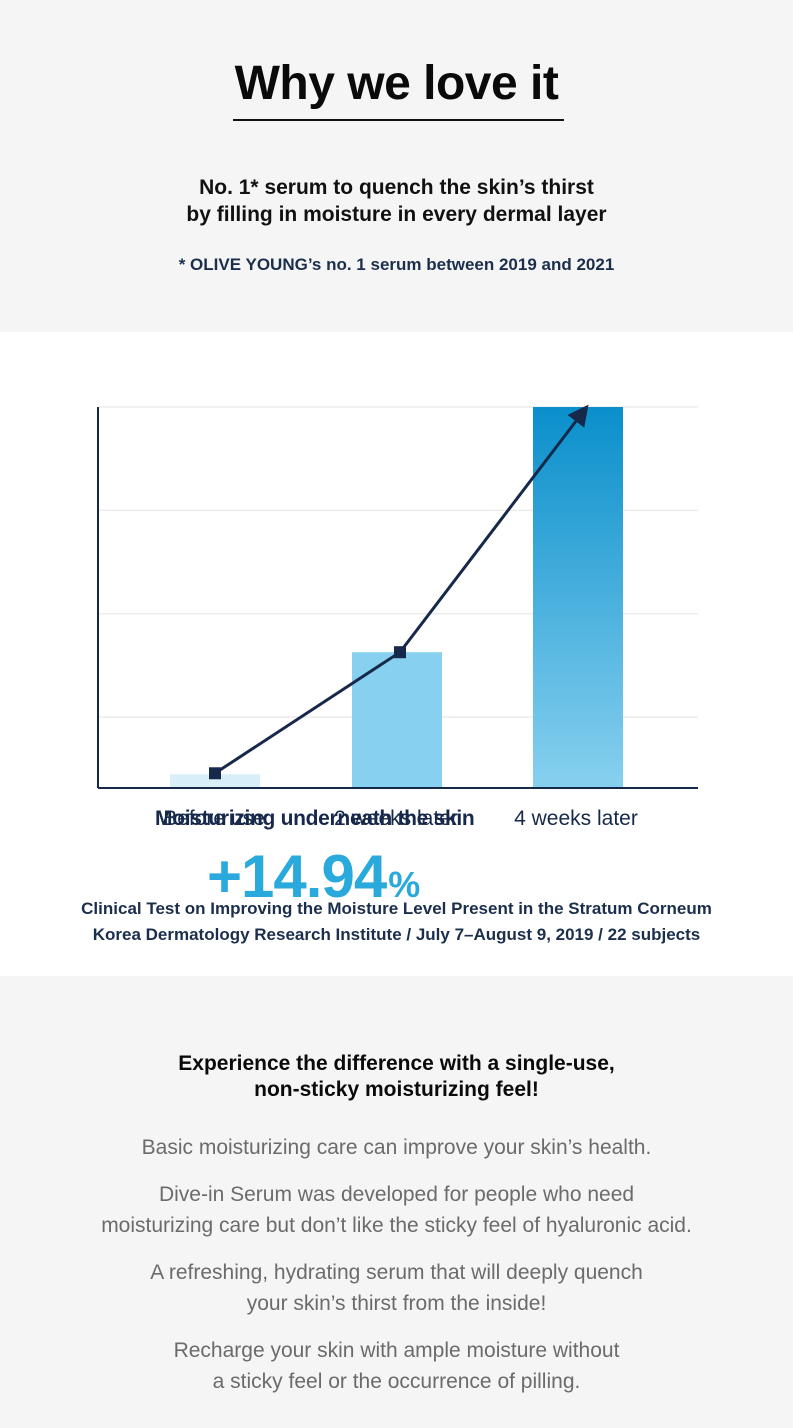 The width and height of the screenshot is (793, 1428). Describe the element at coordinates (576, 818) in the screenshot. I see `x-tick-4-weeks: 4 weeks later` at that location.